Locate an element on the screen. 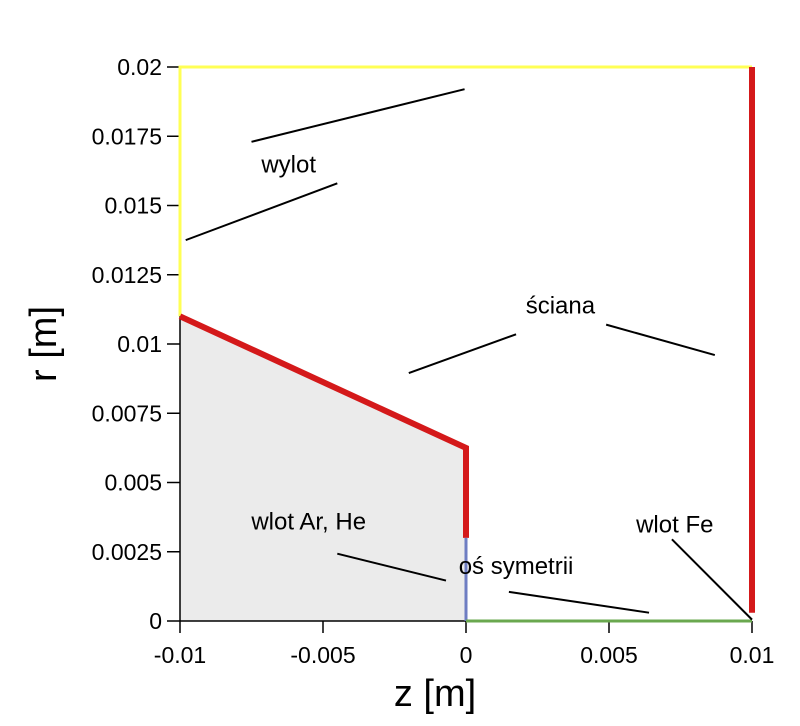 Image resolution: width=800 pixels, height=726 pixels. y-tick-label: 0.02 is located at coordinates (139, 67).